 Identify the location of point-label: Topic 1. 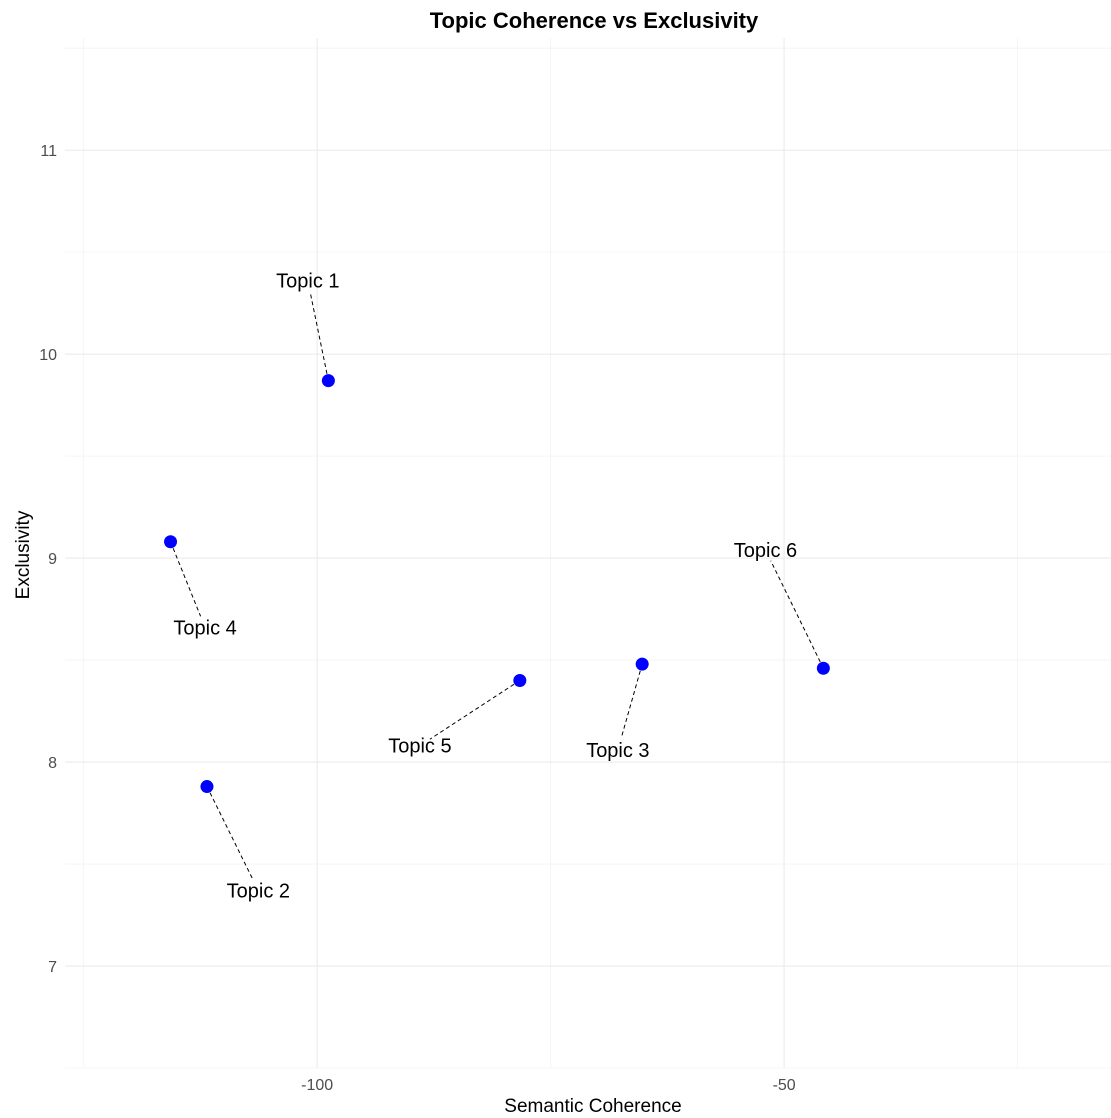
(307, 282).